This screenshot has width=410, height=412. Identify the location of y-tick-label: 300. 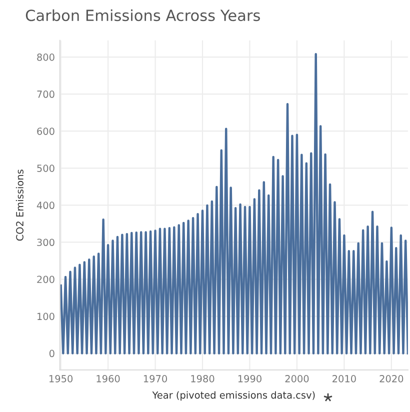
(45, 242).